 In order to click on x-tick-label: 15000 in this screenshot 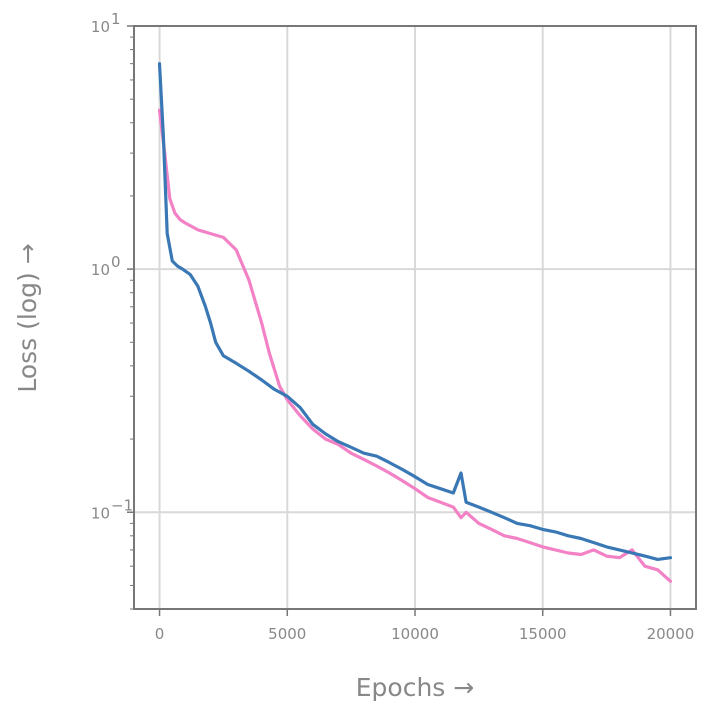, I will do `click(543, 634)`.